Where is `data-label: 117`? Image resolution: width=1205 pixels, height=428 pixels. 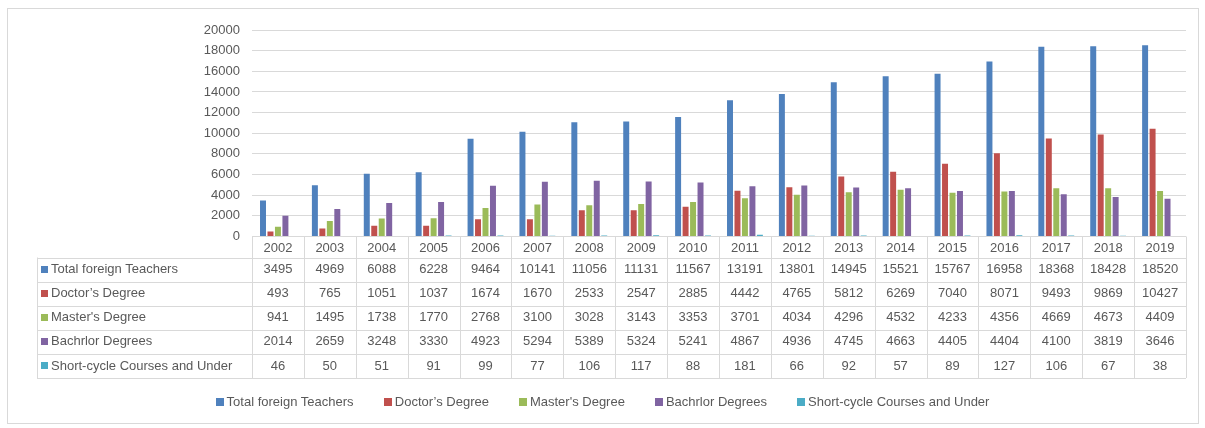 data-label: 117 is located at coordinates (641, 365).